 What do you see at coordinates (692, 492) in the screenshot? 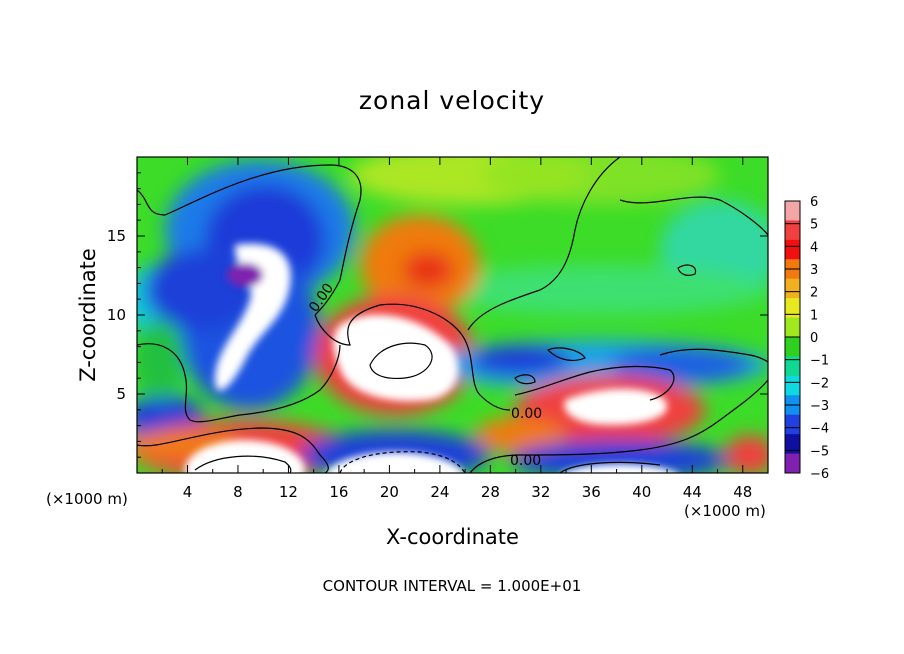
I see `x-tick-label: 44` at bounding box center [692, 492].